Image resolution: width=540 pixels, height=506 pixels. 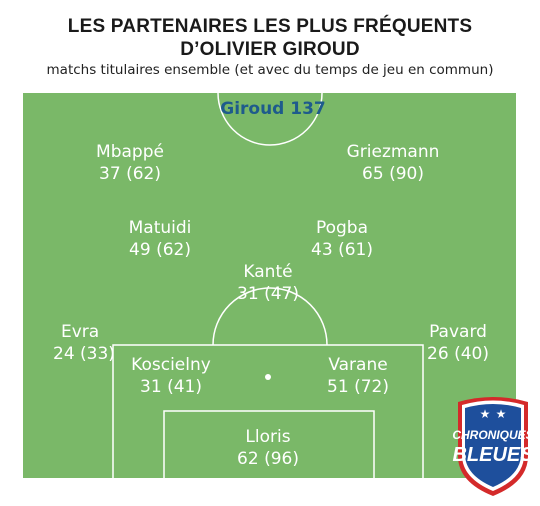 What do you see at coordinates (393, 152) in the screenshot?
I see `player-name: Griezmann` at bounding box center [393, 152].